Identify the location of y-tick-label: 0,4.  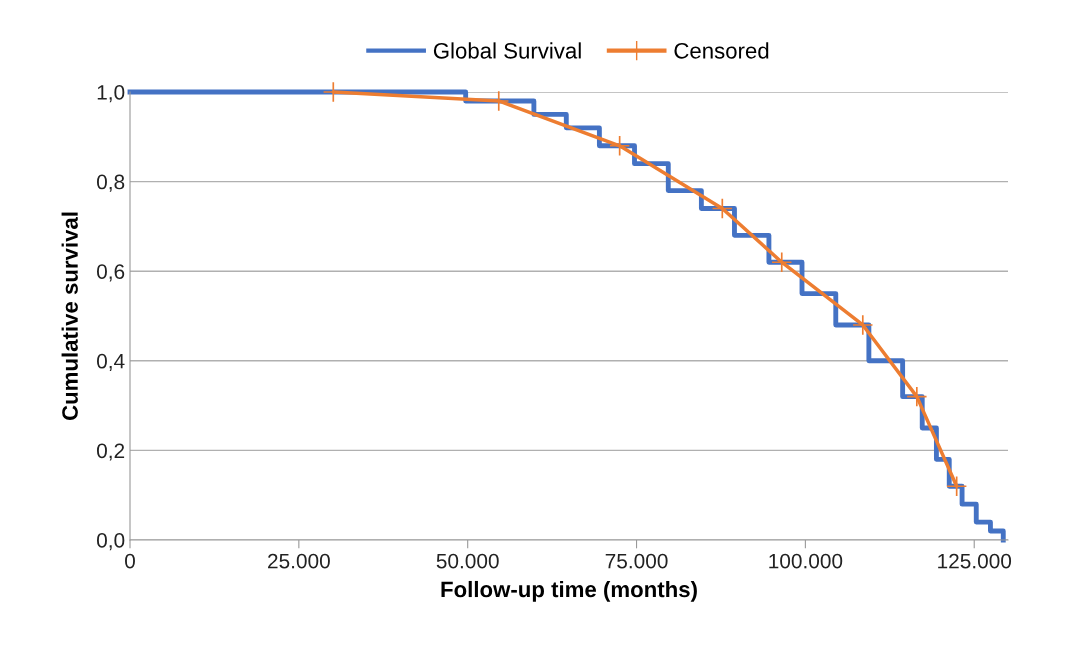
(110, 362).